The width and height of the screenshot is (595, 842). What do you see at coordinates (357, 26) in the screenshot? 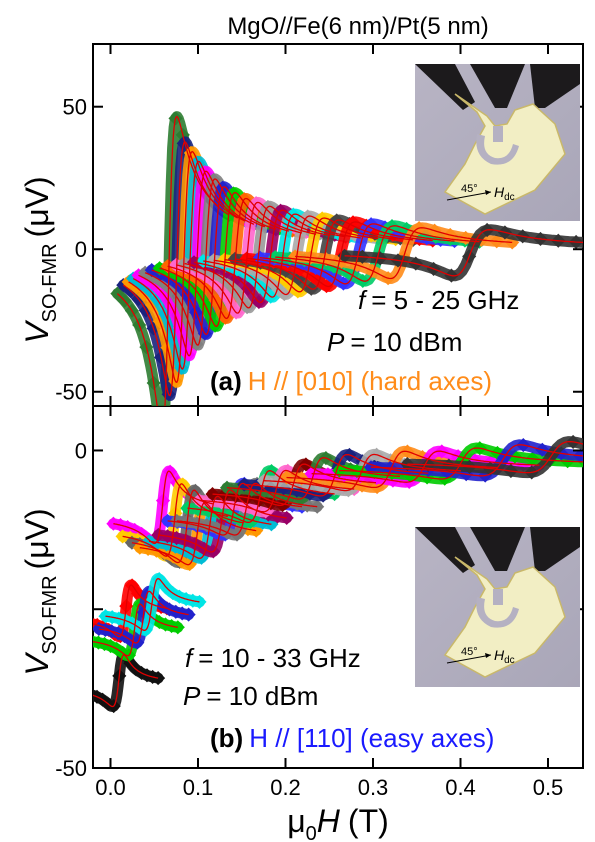
I see `chart-title: MgO//Fe(6 nm)/Pt(5 nm)` at bounding box center [357, 26].